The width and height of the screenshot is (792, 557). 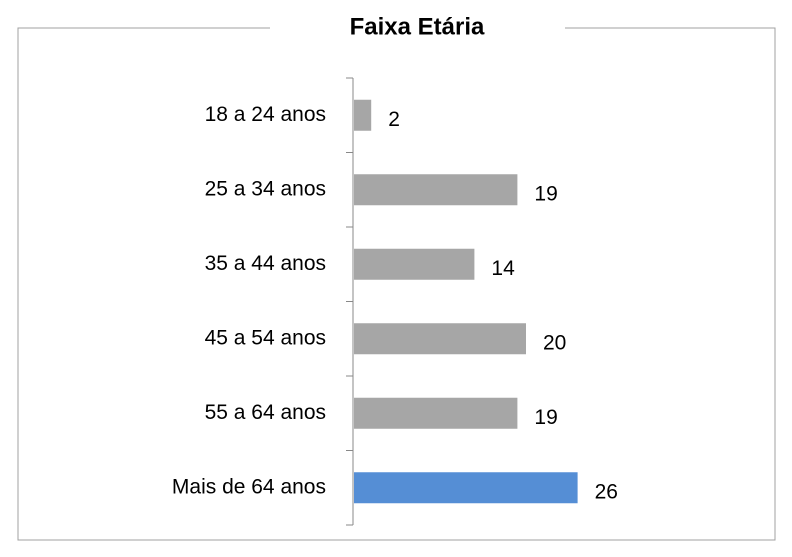 I want to click on category-label: 25 a 34 anos, so click(x=265, y=188).